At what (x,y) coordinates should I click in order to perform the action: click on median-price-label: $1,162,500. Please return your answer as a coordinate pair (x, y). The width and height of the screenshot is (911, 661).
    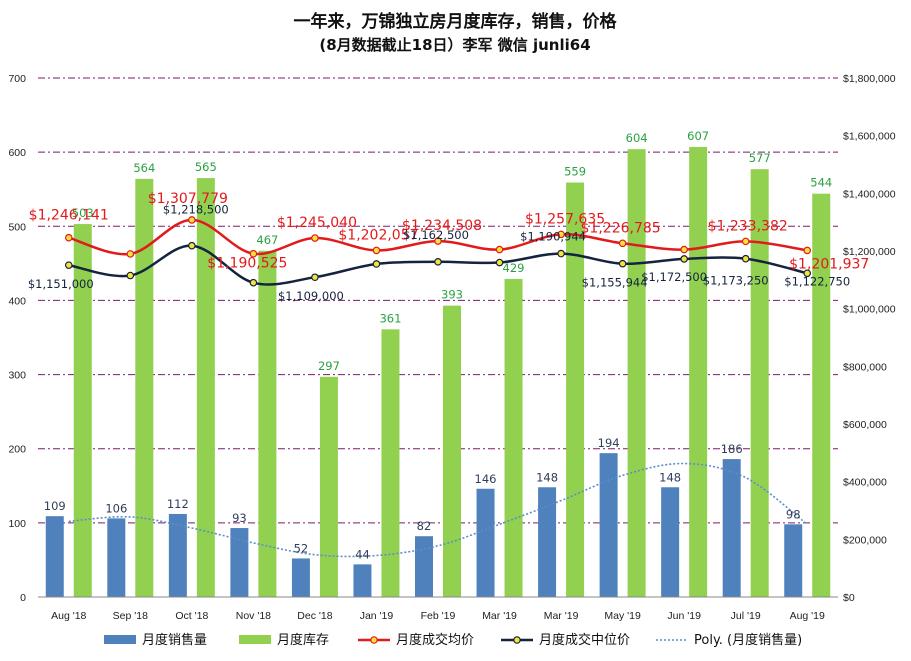
    Looking at the image, I should click on (436, 235).